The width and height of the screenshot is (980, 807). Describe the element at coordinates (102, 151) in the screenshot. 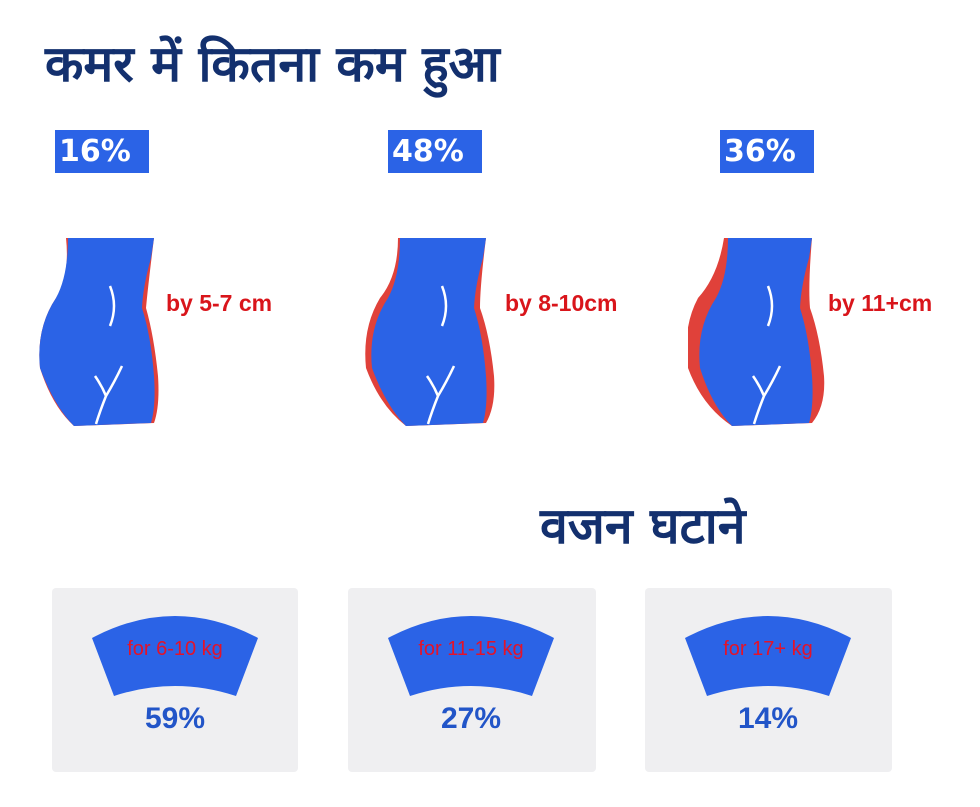

I see `waist-percent-badge: 16%` at that location.